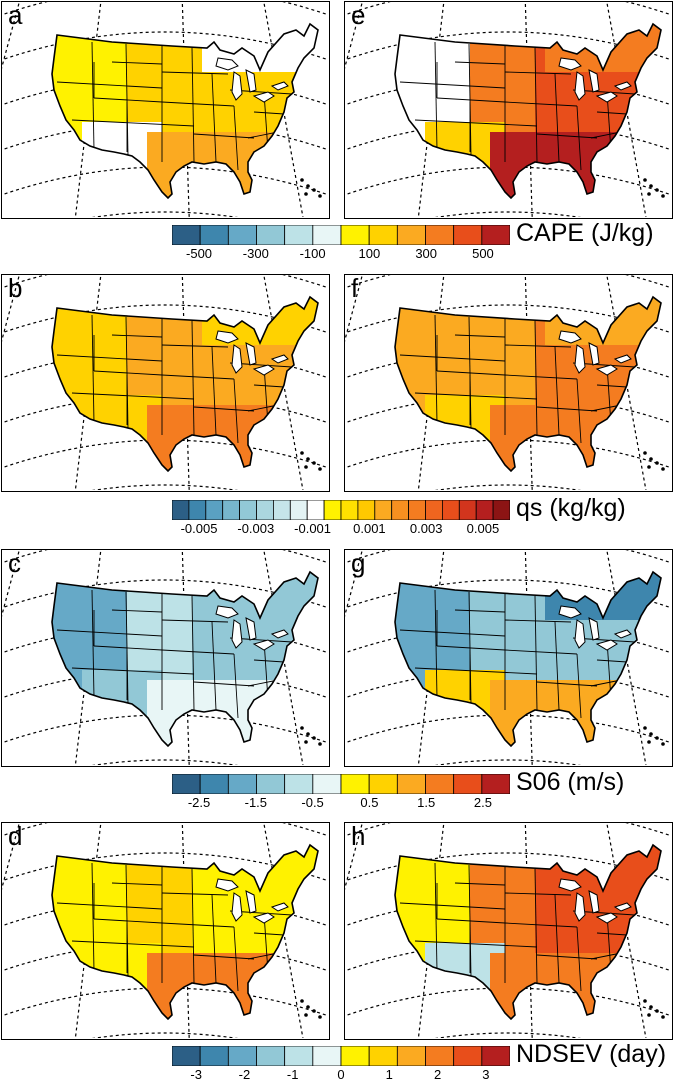 This screenshot has width=695, height=1088. What do you see at coordinates (483, 528) in the screenshot?
I see `colorbar-tick-label: 0.005` at bounding box center [483, 528].